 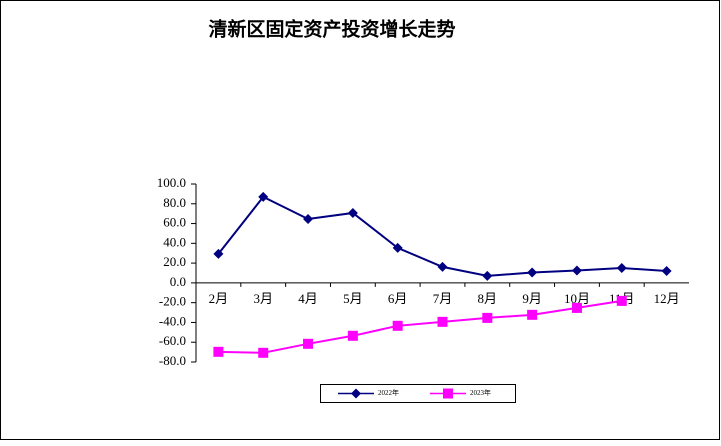 What do you see at coordinates (174, 241) in the screenshot?
I see `y-tick-label: 40.0` at bounding box center [174, 241].